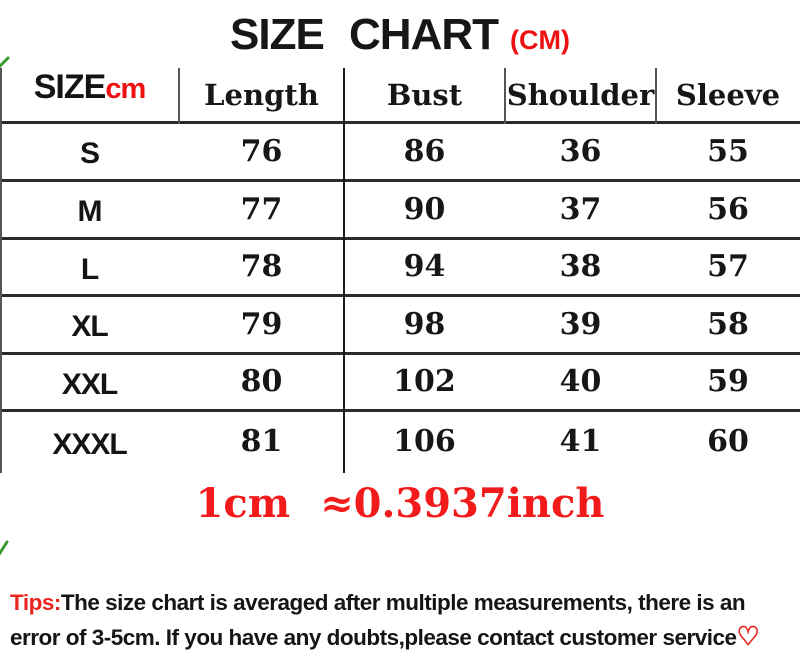 Image resolution: width=800 pixels, height=656 pixels. I want to click on table-rule-shoulder-sleeve, so click(656, 96).